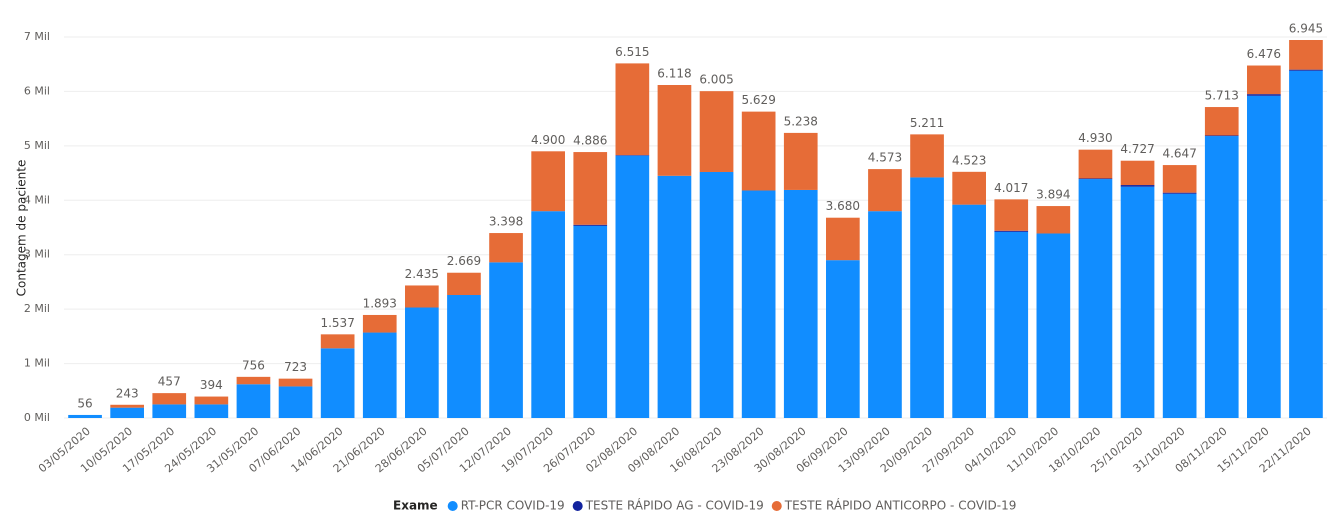 This screenshot has width=1343, height=525. What do you see at coordinates (1053, 195) in the screenshot?
I see `total-label: 3.894` at bounding box center [1053, 195].